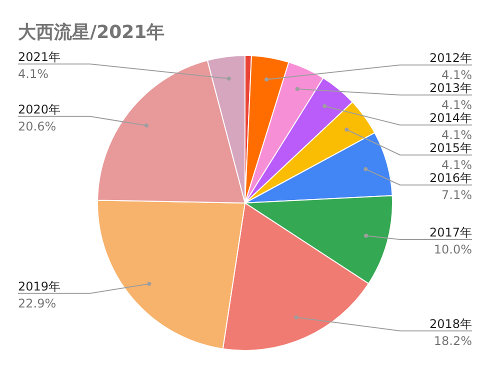  What do you see at coordinates (450, 57) in the screenshot?
I see `slice-label: 2012年` at bounding box center [450, 57].